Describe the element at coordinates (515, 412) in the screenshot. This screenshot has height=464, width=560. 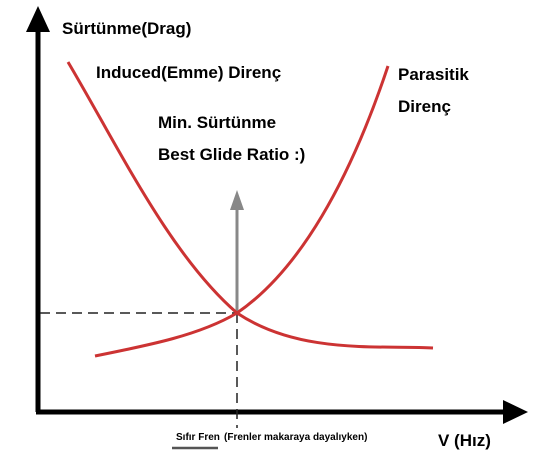
I see `x-axis-arrow` at that location.